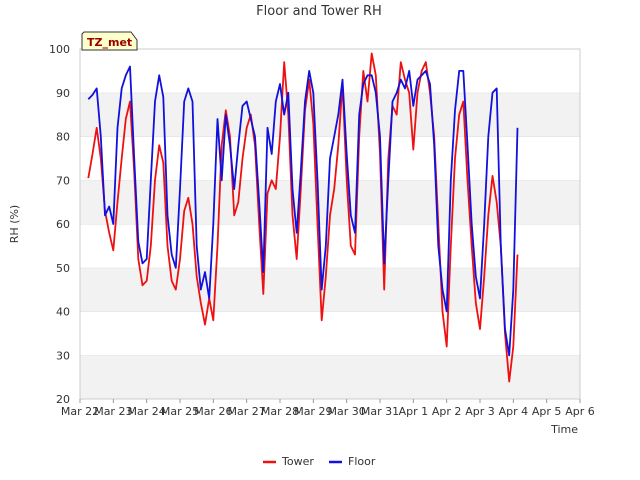 This screenshot has width=640, height=480. I want to click on y-tick-label: 50, so click(63, 268).